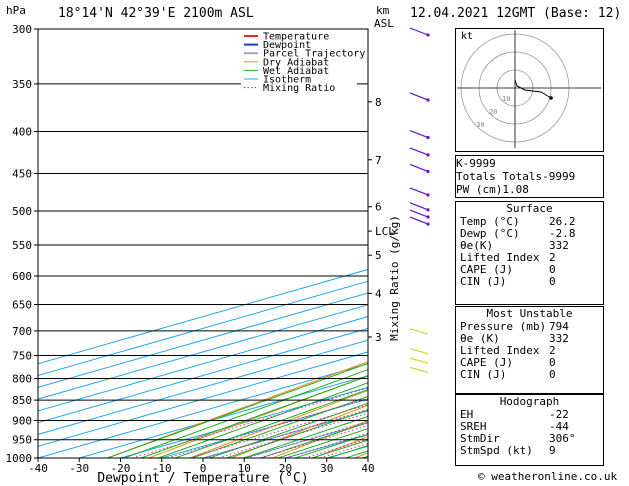 The image size is (629, 486). I want to click on table-row: Temp (°C) 26.2, so click(529, 222).